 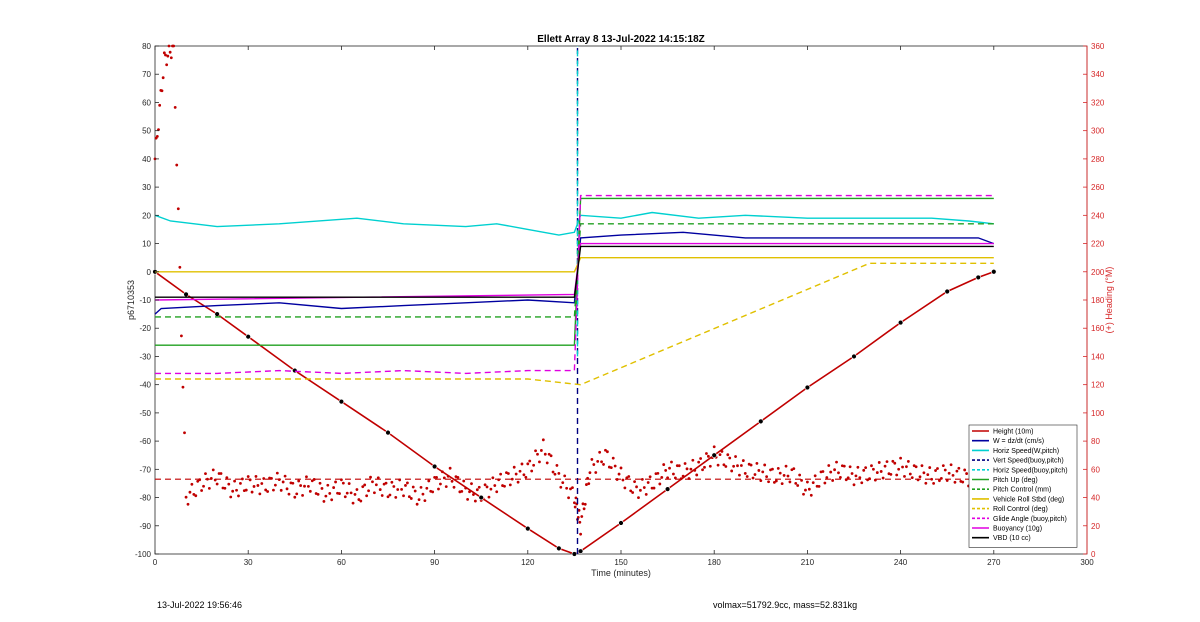 I want to click on x-axis-label: Time (minutes), so click(x=621, y=573).